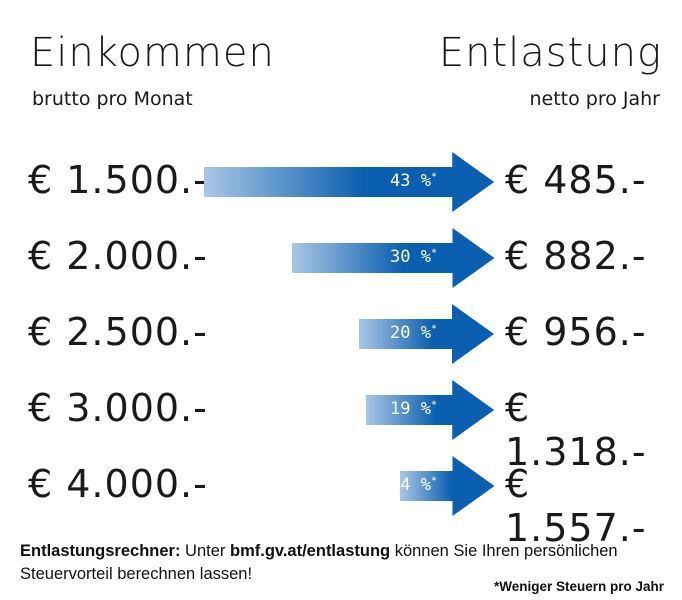  I want to click on chart-row: € 2.000.- 30 %* € 882.-, so click(341, 258).